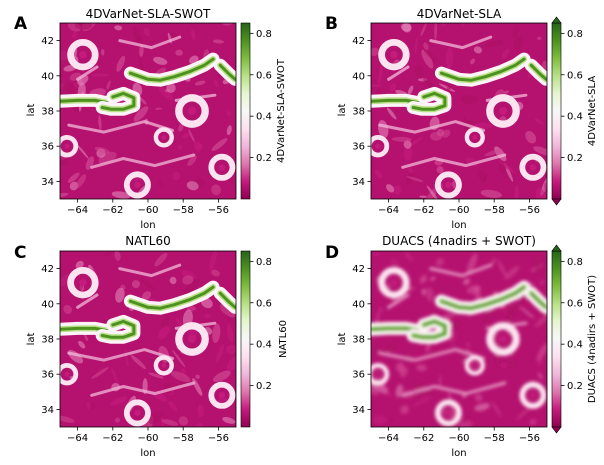 Image resolution: width=604 pixels, height=465 pixels. I want to click on colorbar-a: 0.2 0.4 0.6 0.8, so click(256, 111).